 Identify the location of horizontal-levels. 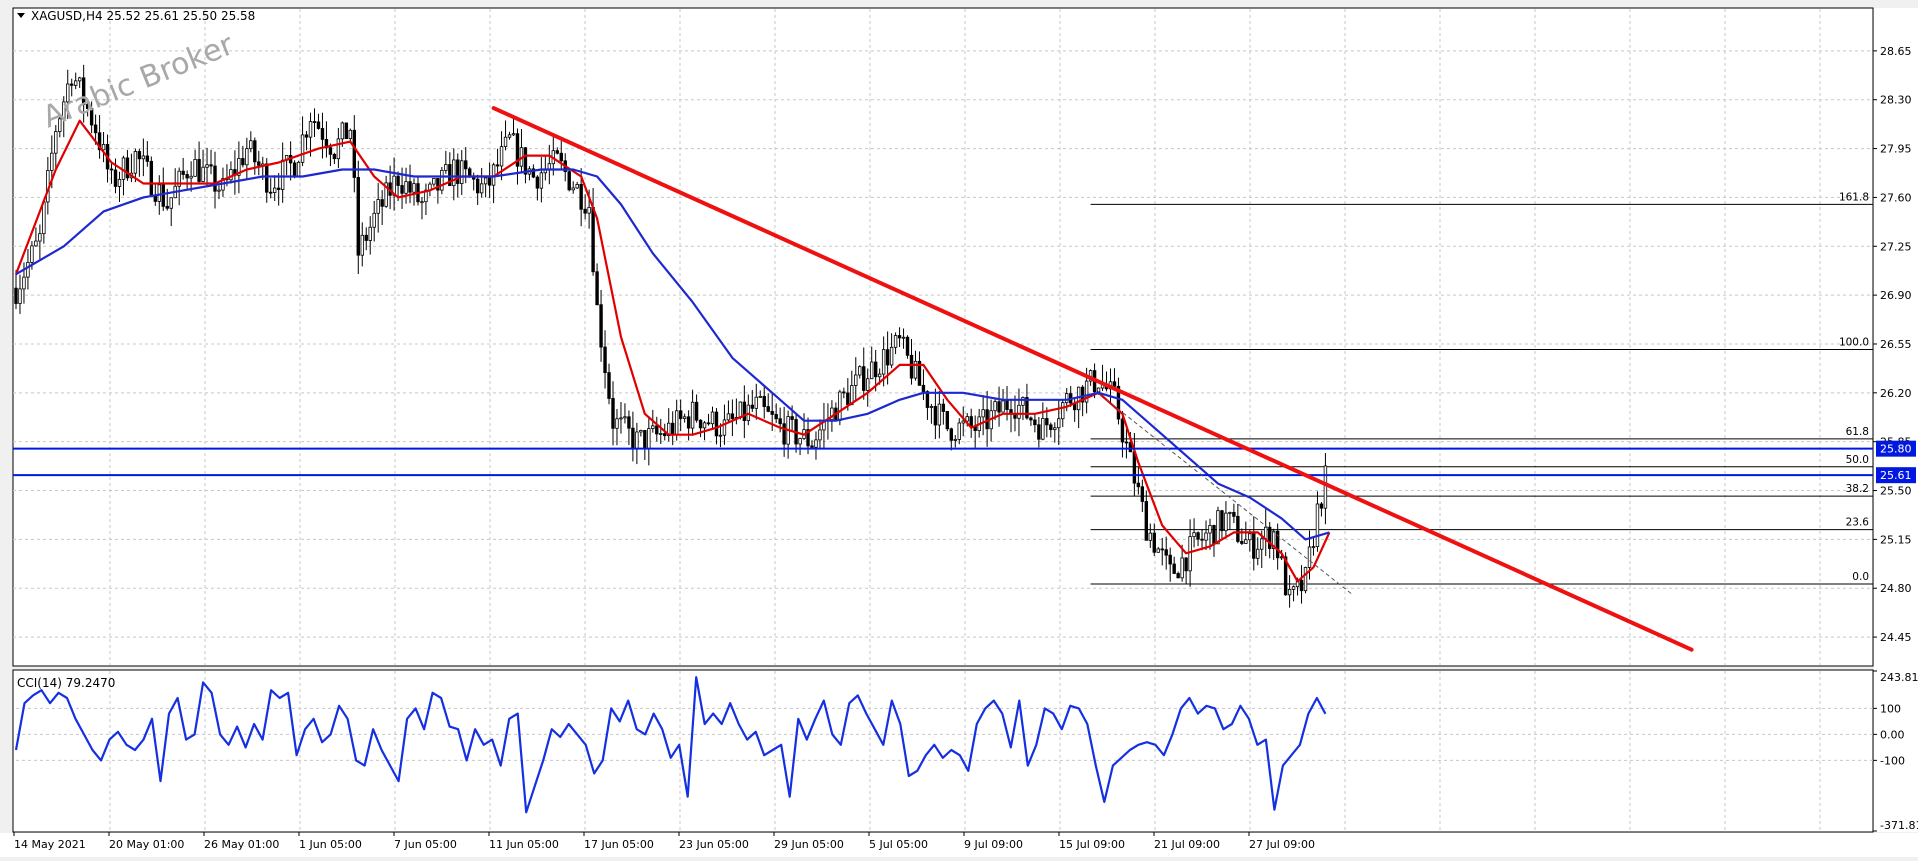
(943, 462).